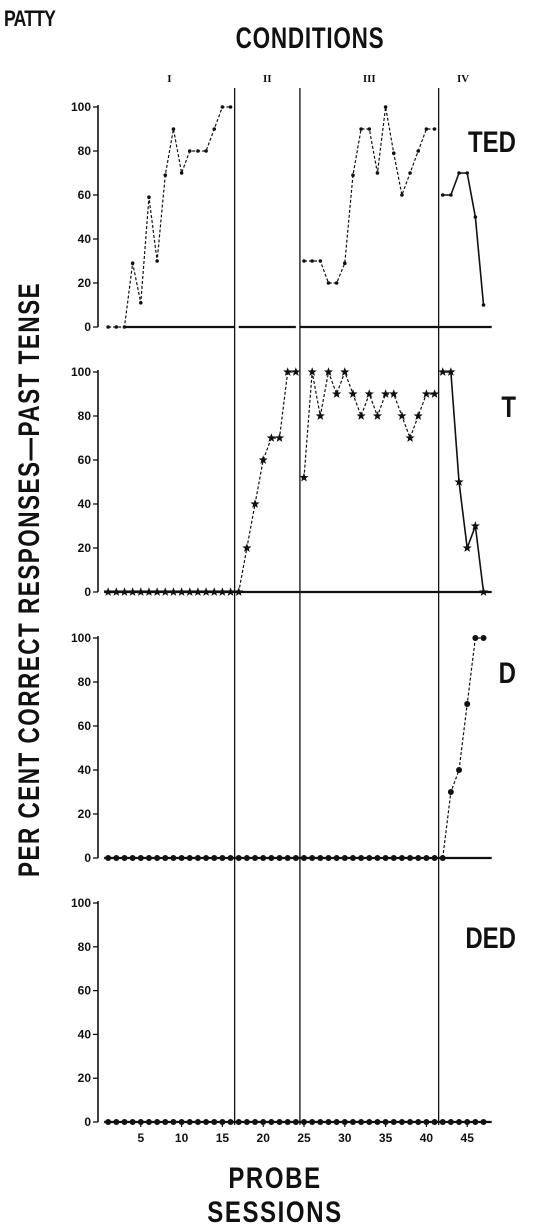  What do you see at coordinates (507, 672) in the screenshot?
I see `panel-label-d: D` at bounding box center [507, 672].